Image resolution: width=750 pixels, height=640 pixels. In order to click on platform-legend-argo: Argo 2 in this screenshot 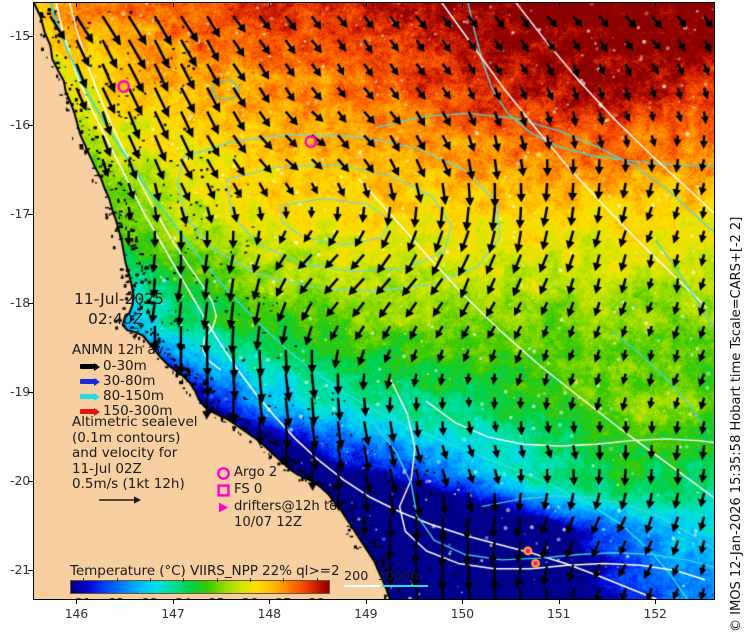, I will do `click(274, 473)`.